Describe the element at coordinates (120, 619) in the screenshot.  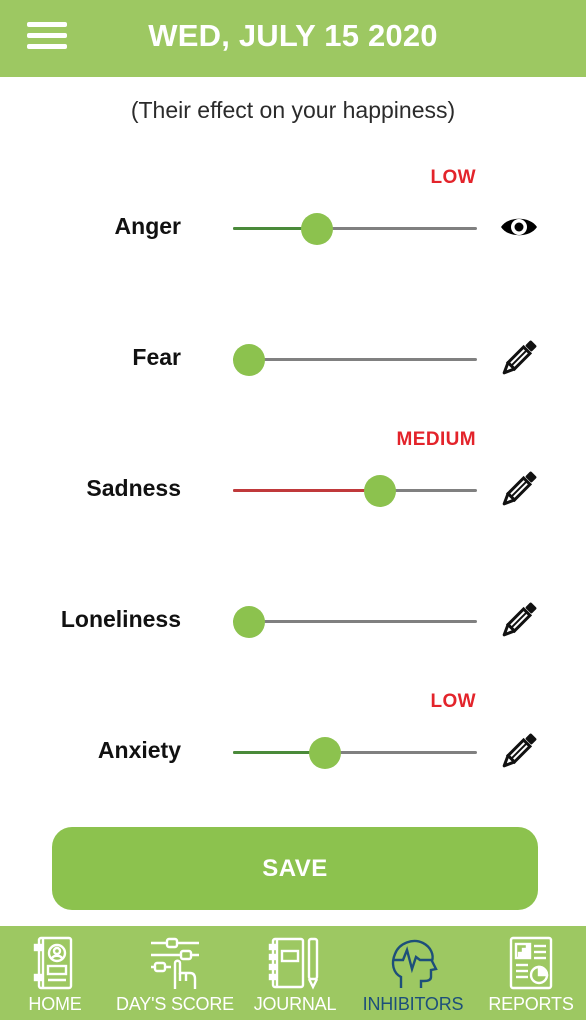
I see `emotion-label: Loneliness` at that location.